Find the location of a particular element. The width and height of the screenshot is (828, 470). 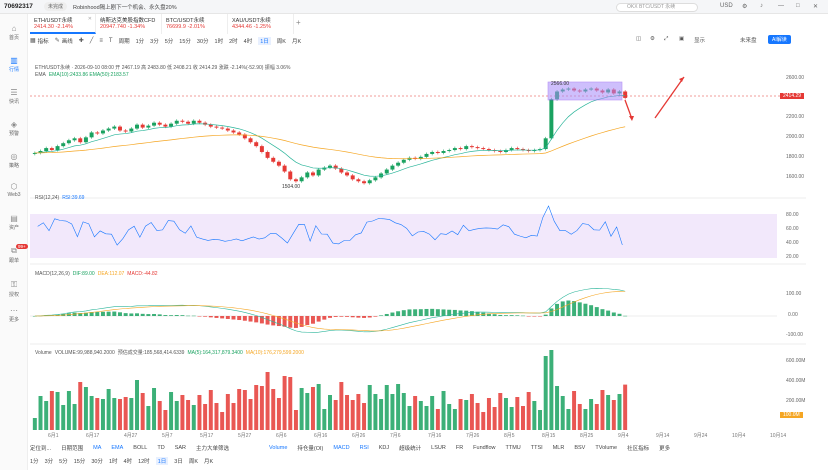

indicator-ema: EMA is located at coordinates (117, 447).